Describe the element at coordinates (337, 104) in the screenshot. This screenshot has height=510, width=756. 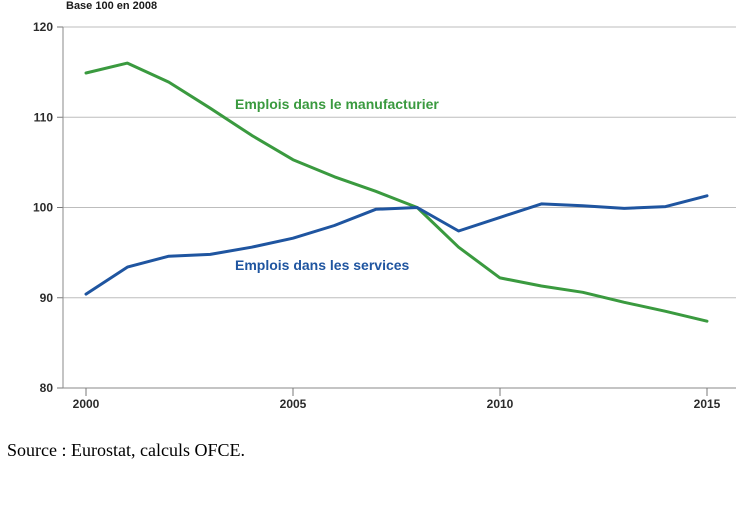
I see `series-label-manufacturier: Emplois dans le manufacturier` at that location.